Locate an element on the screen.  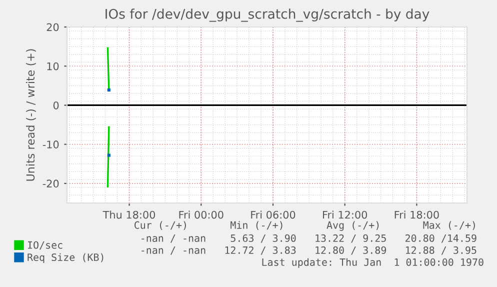
y-axis-title: Units read (-) / write (+) is located at coordinates (31, 115).